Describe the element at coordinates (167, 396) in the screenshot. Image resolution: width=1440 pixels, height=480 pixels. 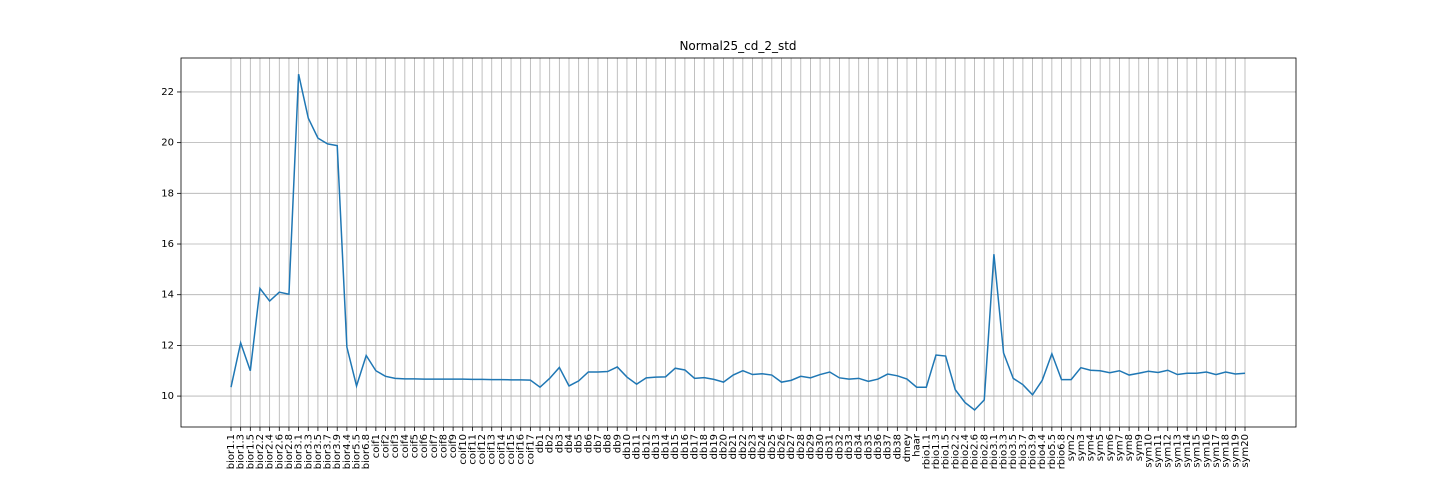
I see `y-tick-label: 10` at that location.